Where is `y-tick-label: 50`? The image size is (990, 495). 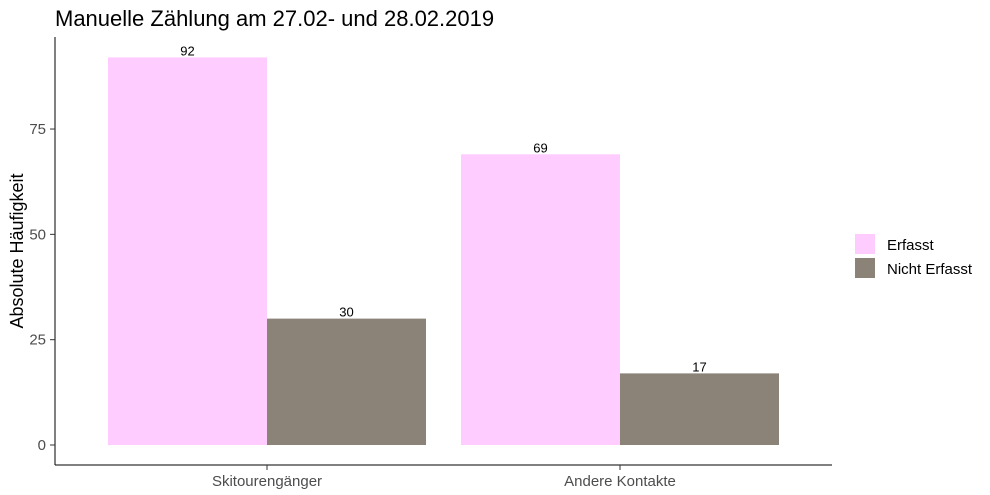
y-tick-label: 50 is located at coordinates (37, 234).